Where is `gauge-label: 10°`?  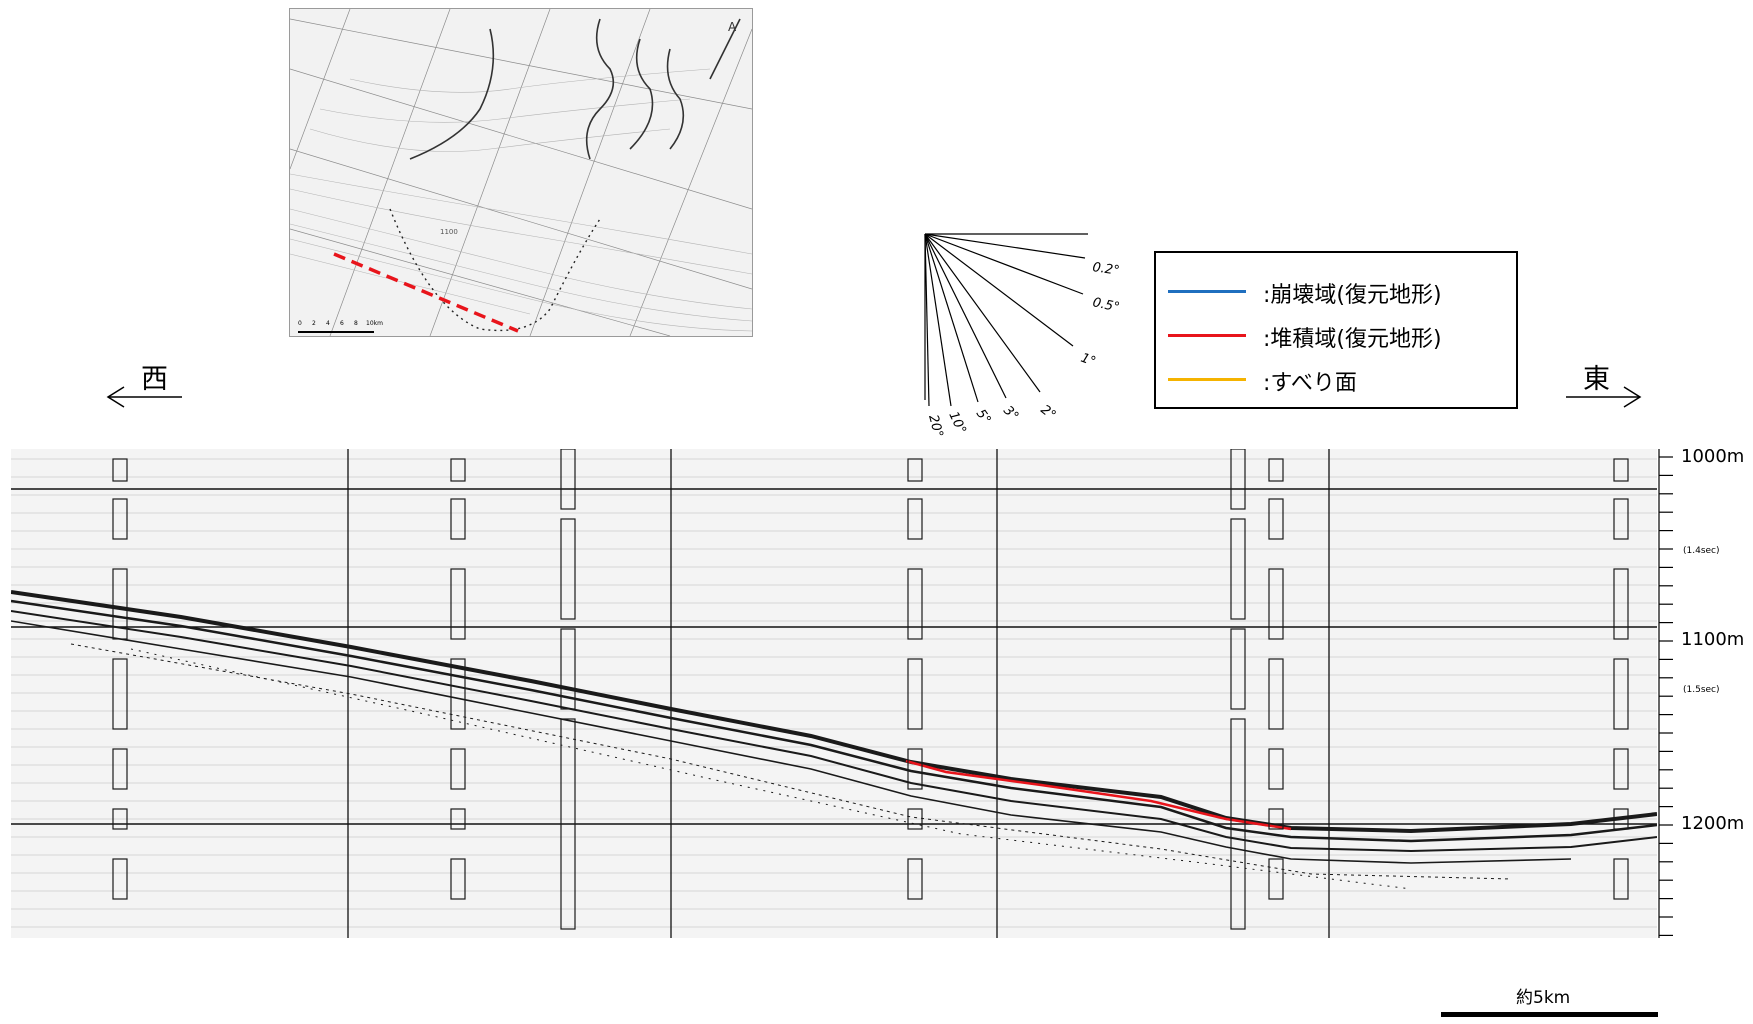
gauge-label: 10° is located at coordinates (956, 422).